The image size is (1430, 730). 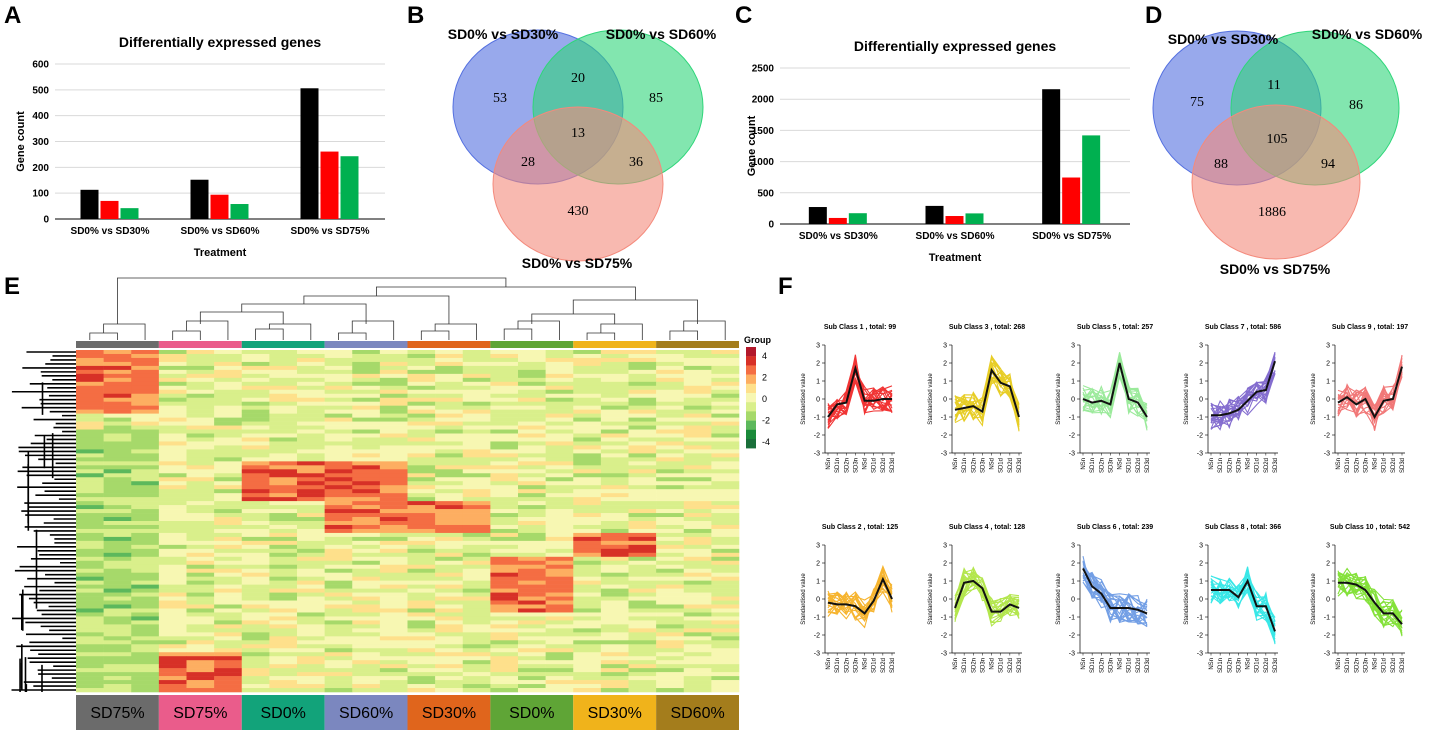 What do you see at coordinates (884, 665) in the screenshot?
I see `x-tick-label: SD2d` at bounding box center [884, 665].